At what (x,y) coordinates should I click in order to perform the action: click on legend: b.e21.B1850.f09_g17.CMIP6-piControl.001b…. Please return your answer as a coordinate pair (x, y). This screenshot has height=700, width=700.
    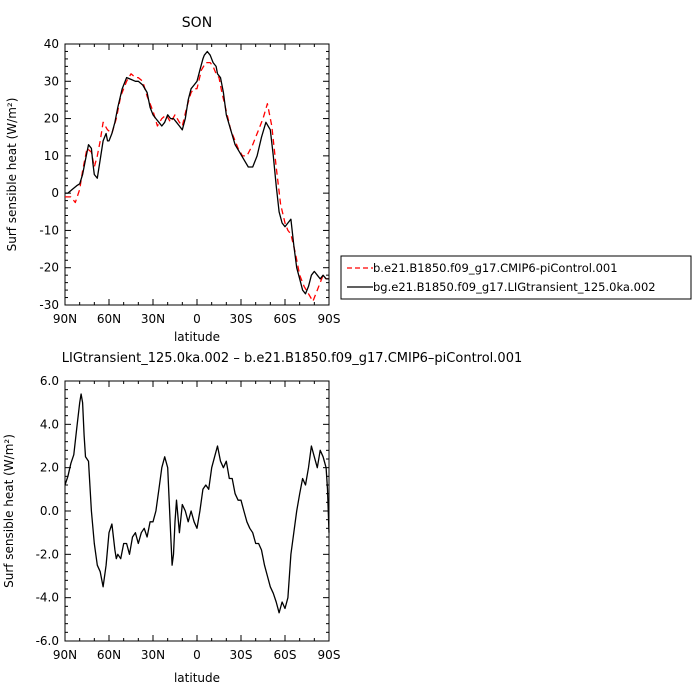
    Looking at the image, I should click on (516, 277).